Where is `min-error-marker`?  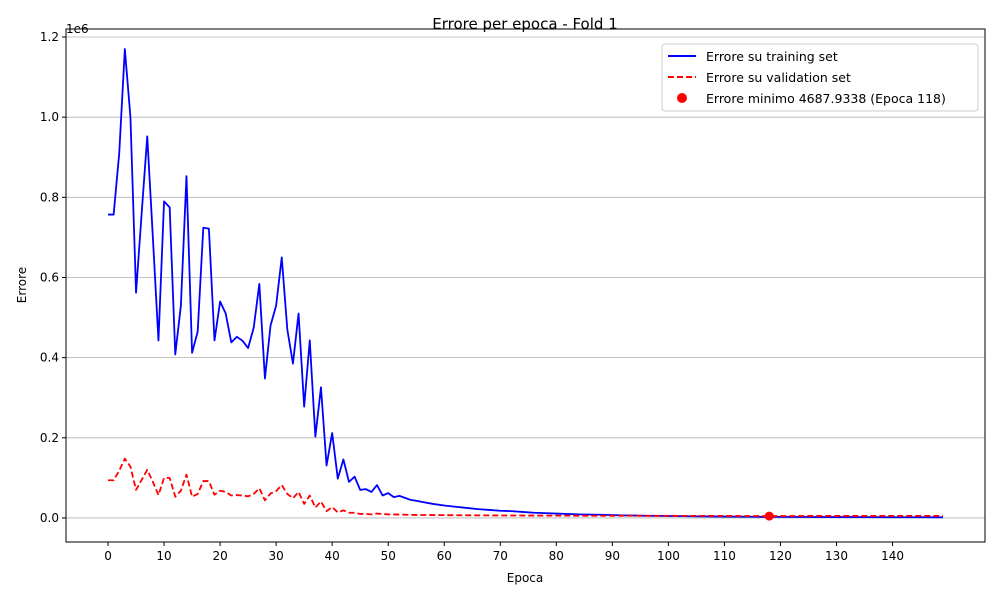
min-error-marker is located at coordinates (769, 516).